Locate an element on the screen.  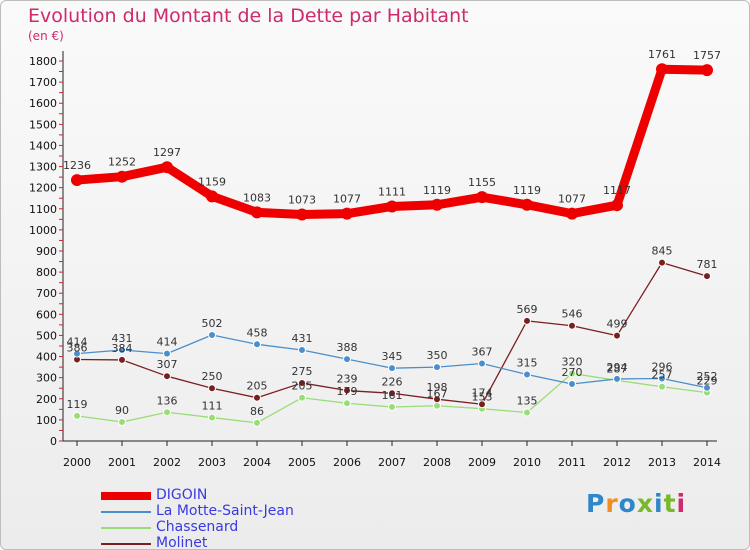
data-label: 1757 is located at coordinates (707, 55).